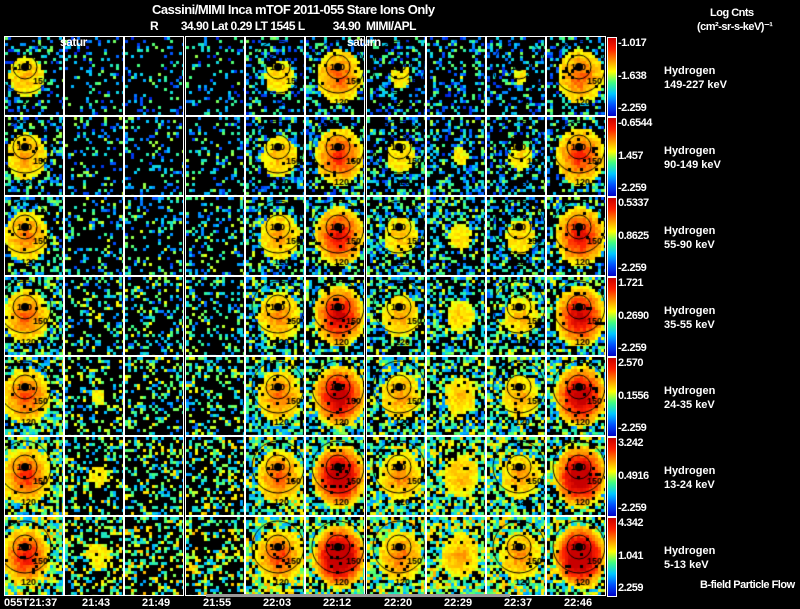  What do you see at coordinates (689, 325) in the screenshot?
I see `row-label-energy: 35-55 keV` at bounding box center [689, 325].